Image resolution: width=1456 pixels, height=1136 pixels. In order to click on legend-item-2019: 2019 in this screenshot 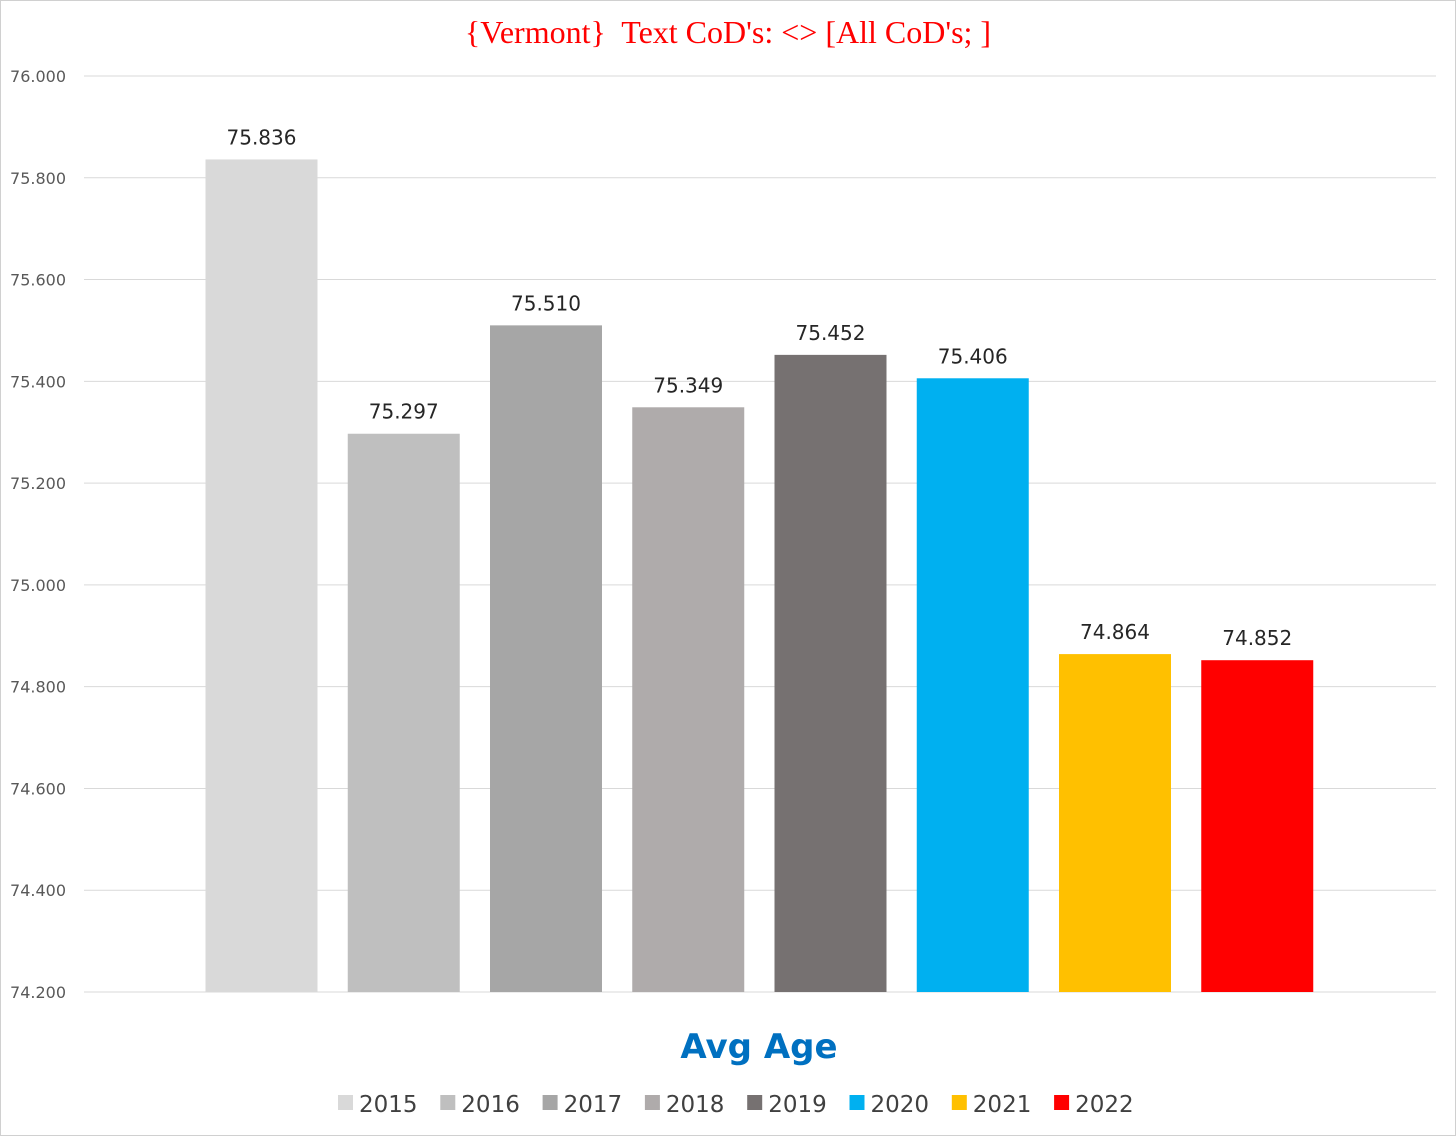, I will do `click(787, 1105)`.